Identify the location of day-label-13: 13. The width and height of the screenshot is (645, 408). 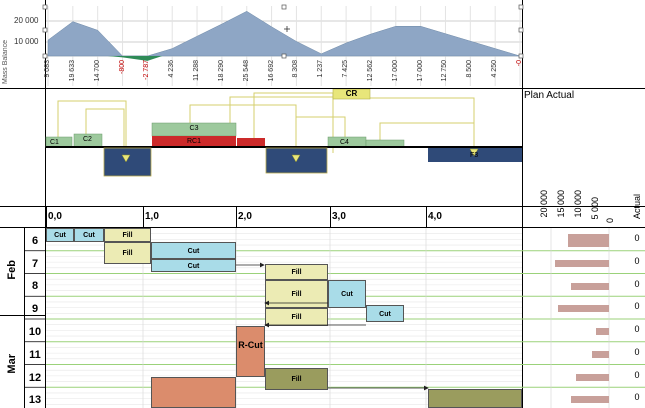
(35, 400).